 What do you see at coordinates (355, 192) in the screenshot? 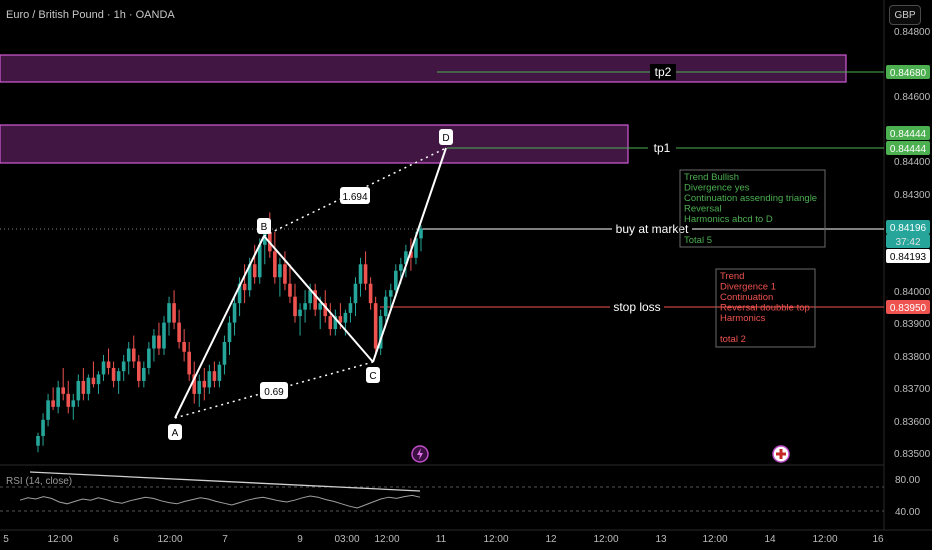
I see `ratio-line-bd` at bounding box center [355, 192].